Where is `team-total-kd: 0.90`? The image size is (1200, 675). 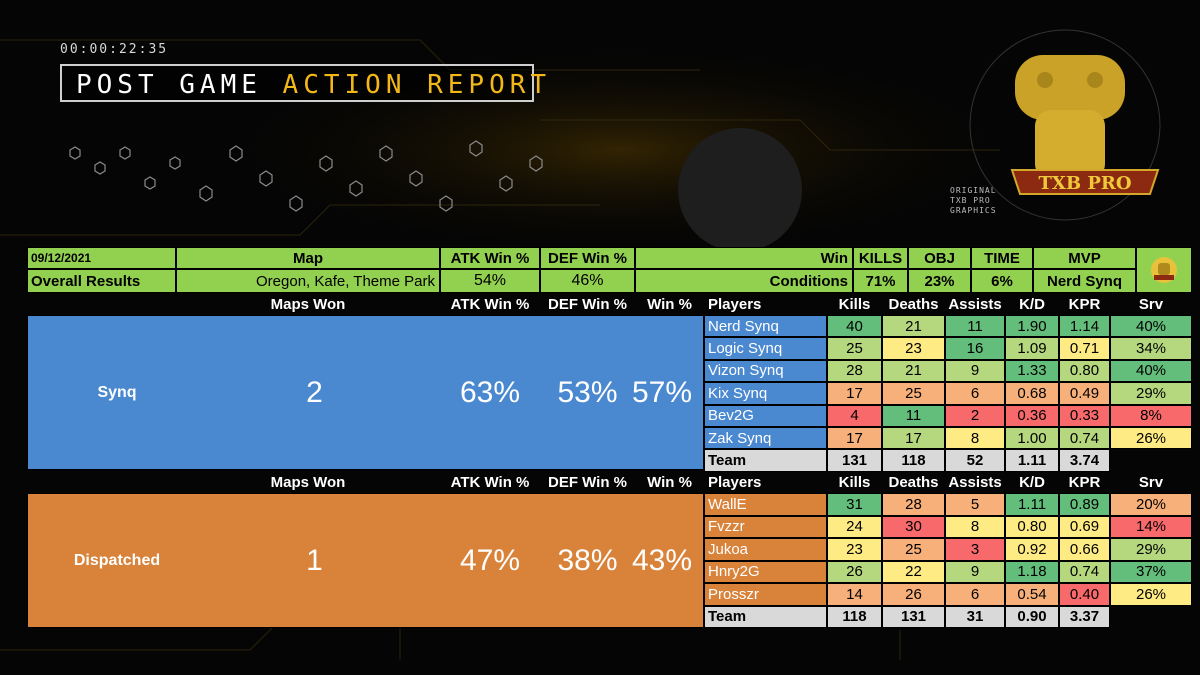
team-total-kd: 0.90 is located at coordinates (1032, 616).